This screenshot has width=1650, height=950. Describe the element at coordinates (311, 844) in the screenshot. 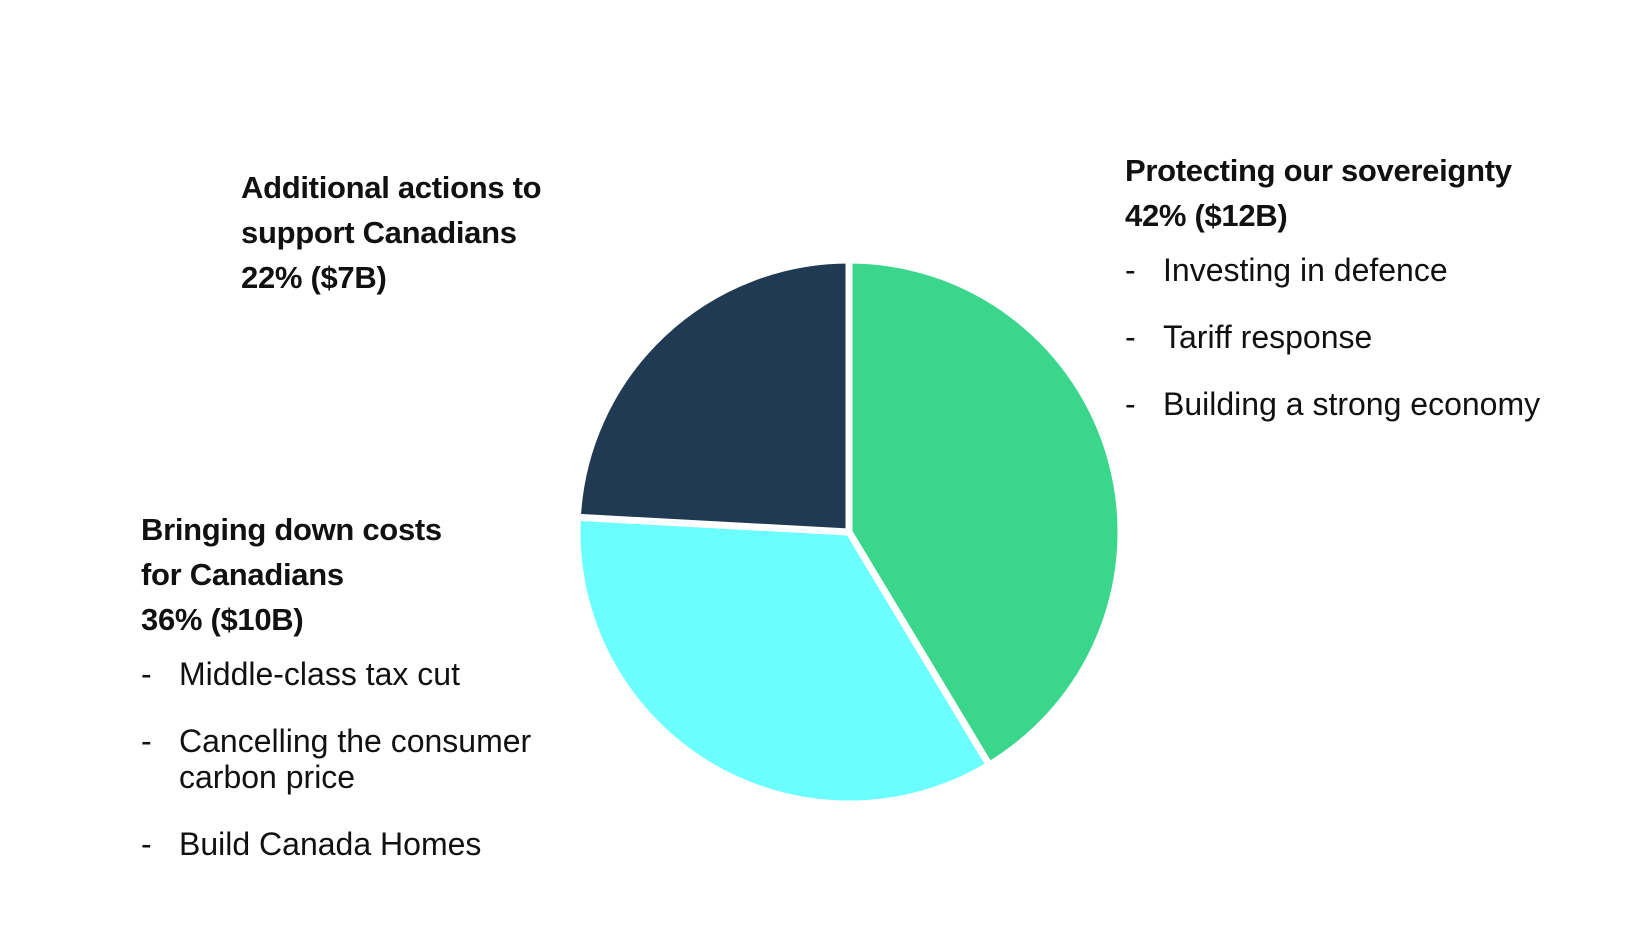

I see `list-item: - Build Canada Homes` at that location.